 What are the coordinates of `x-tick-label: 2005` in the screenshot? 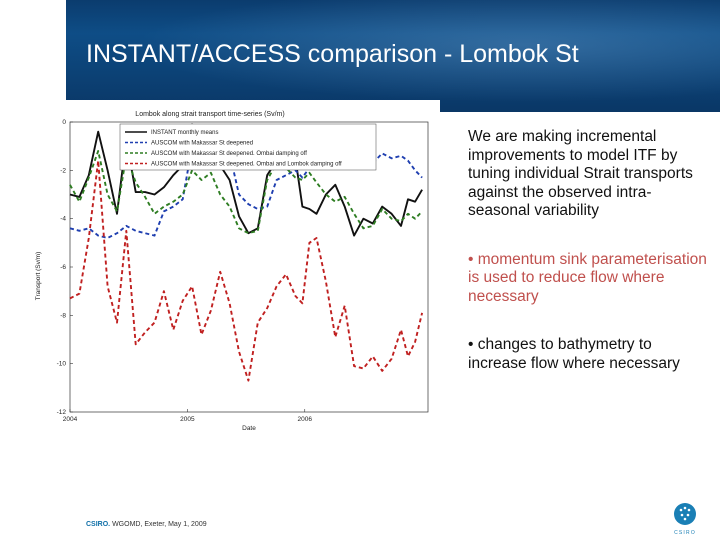 It's located at (187, 419).